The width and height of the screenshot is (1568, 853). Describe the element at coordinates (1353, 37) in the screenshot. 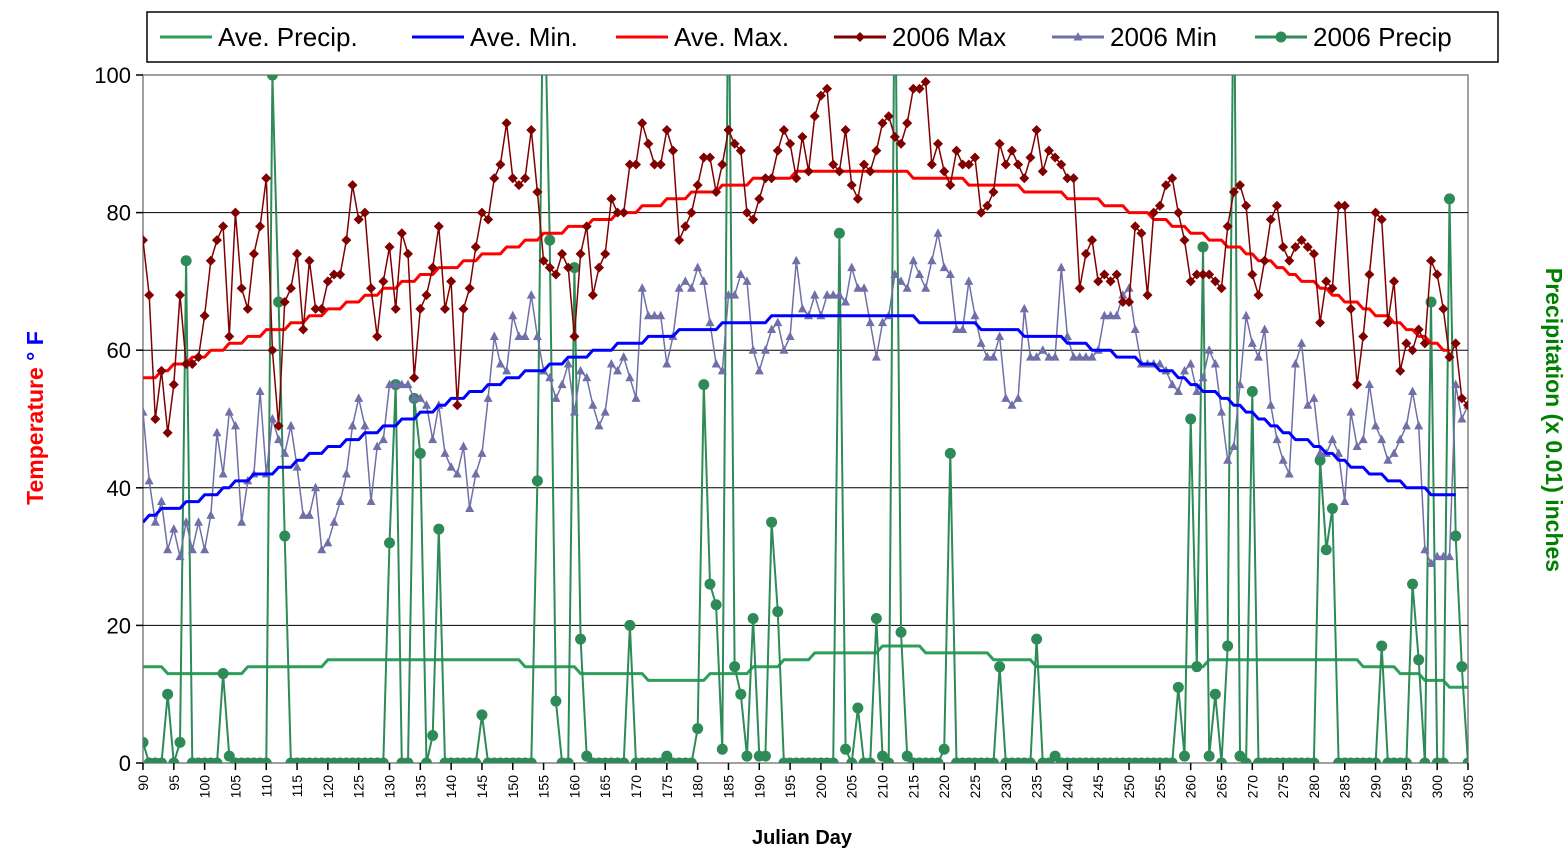

I see `legend-item-precip-2006: 2006 Precip` at that location.